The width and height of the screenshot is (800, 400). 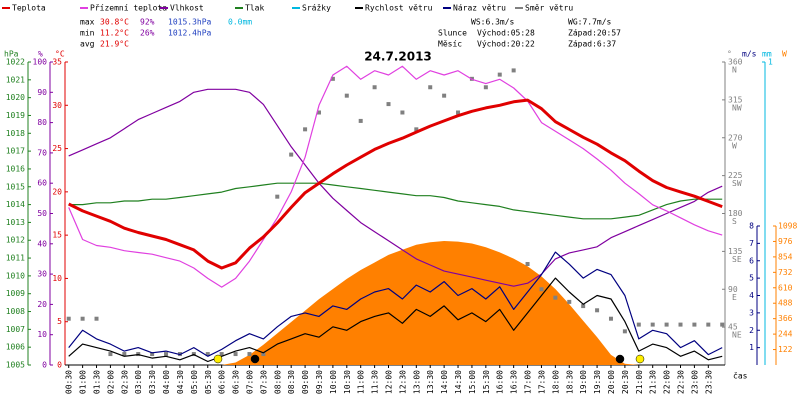 What do you see at coordinates (83, 382) in the screenshot?
I see `x-tick-label: 01:00` at bounding box center [83, 382].